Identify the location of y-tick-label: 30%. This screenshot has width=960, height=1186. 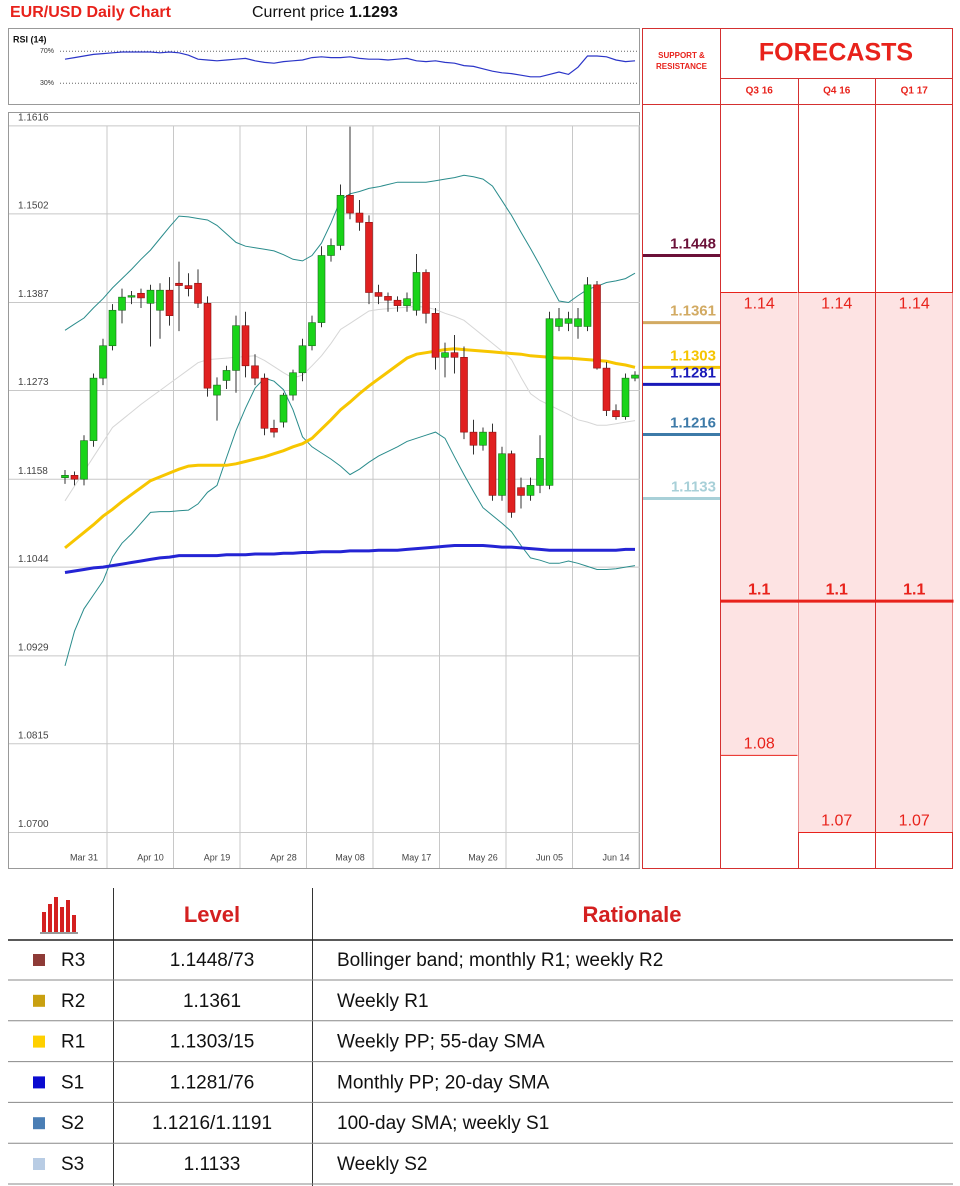
(47, 83).